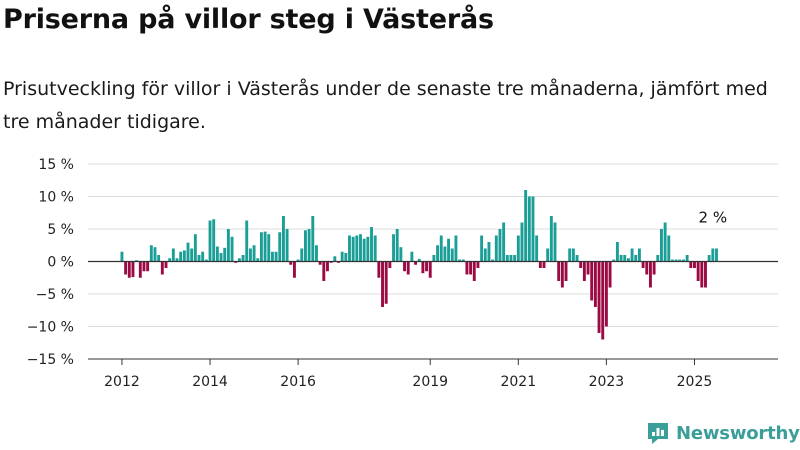  I want to click on x-tick-label: 2016, so click(298, 382).